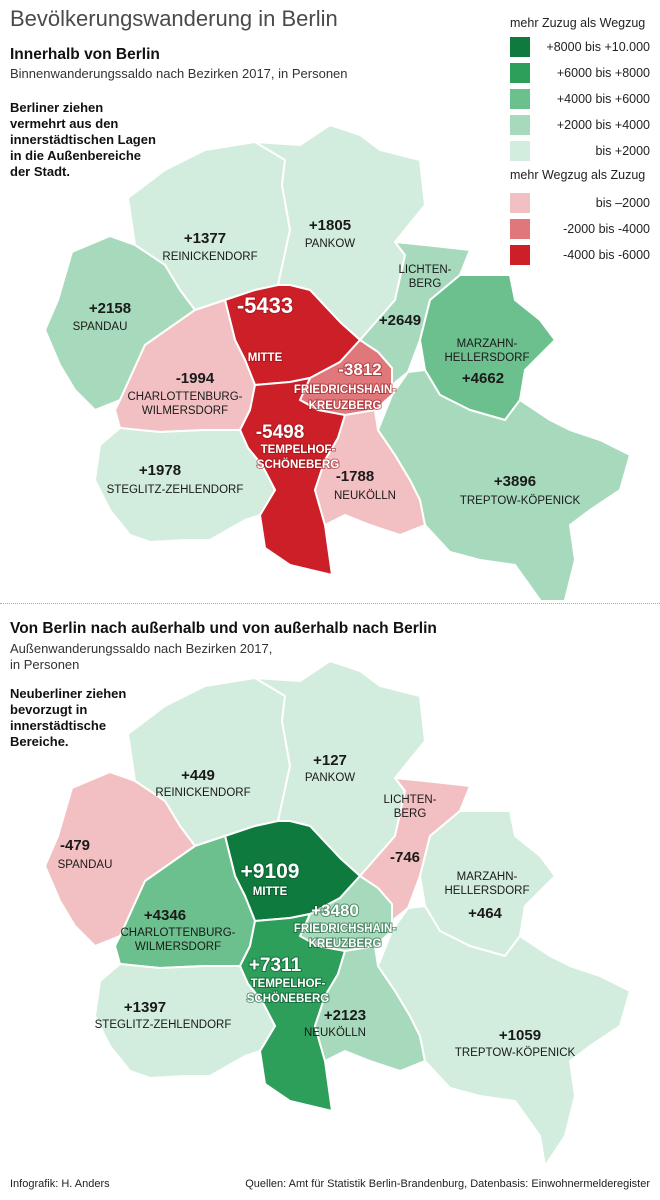  What do you see at coordinates (75, 845) in the screenshot?
I see `district-value-spandau: -479` at bounding box center [75, 845].